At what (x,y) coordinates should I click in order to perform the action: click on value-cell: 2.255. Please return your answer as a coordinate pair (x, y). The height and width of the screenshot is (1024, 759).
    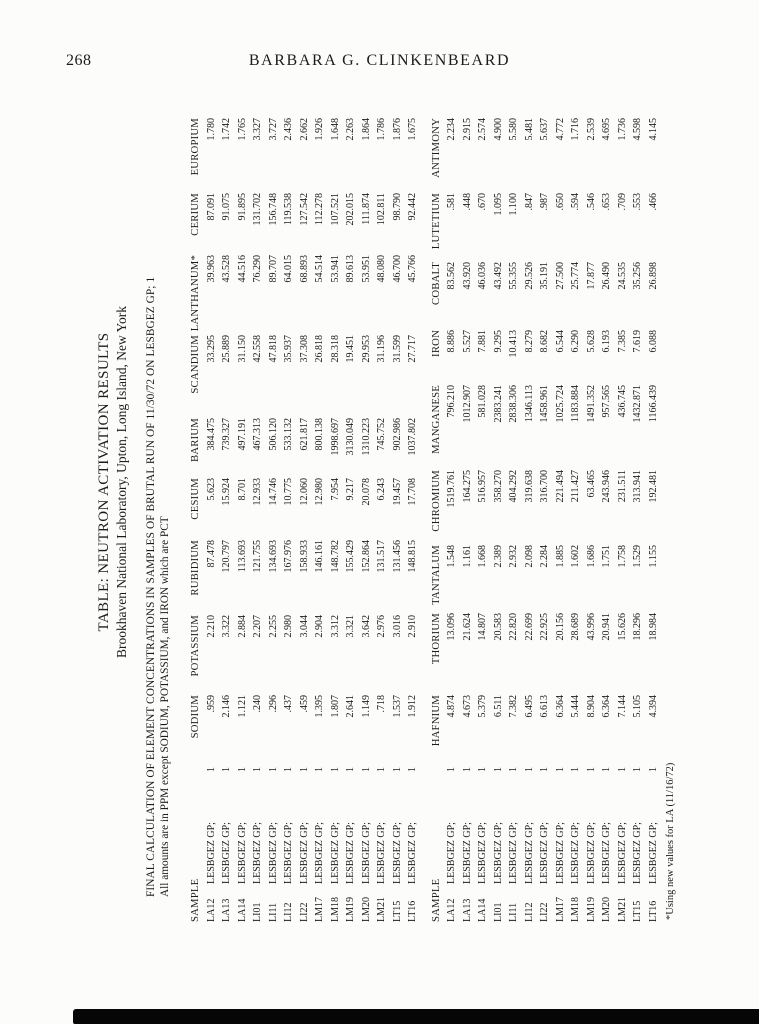
    Looking at the image, I should click on (273, 626).